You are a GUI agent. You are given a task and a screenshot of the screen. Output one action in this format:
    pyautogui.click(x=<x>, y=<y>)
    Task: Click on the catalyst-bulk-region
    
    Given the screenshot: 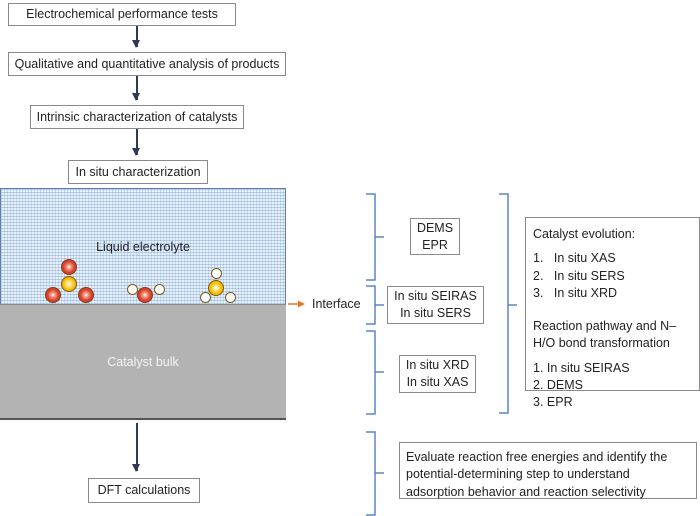 What is the action you would take?
    pyautogui.click(x=143, y=362)
    